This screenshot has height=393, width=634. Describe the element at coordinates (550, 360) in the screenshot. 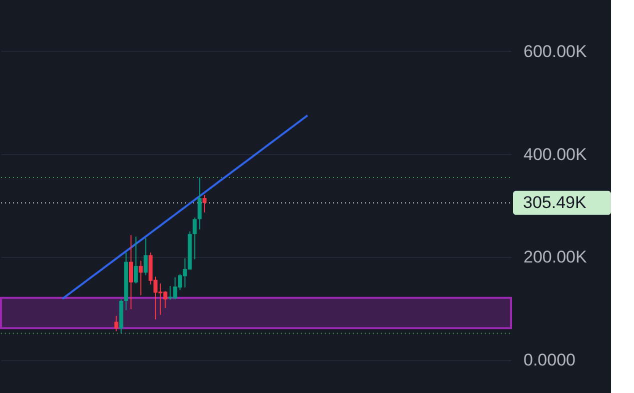

I see `y-tick-label: 0.0000` at that location.